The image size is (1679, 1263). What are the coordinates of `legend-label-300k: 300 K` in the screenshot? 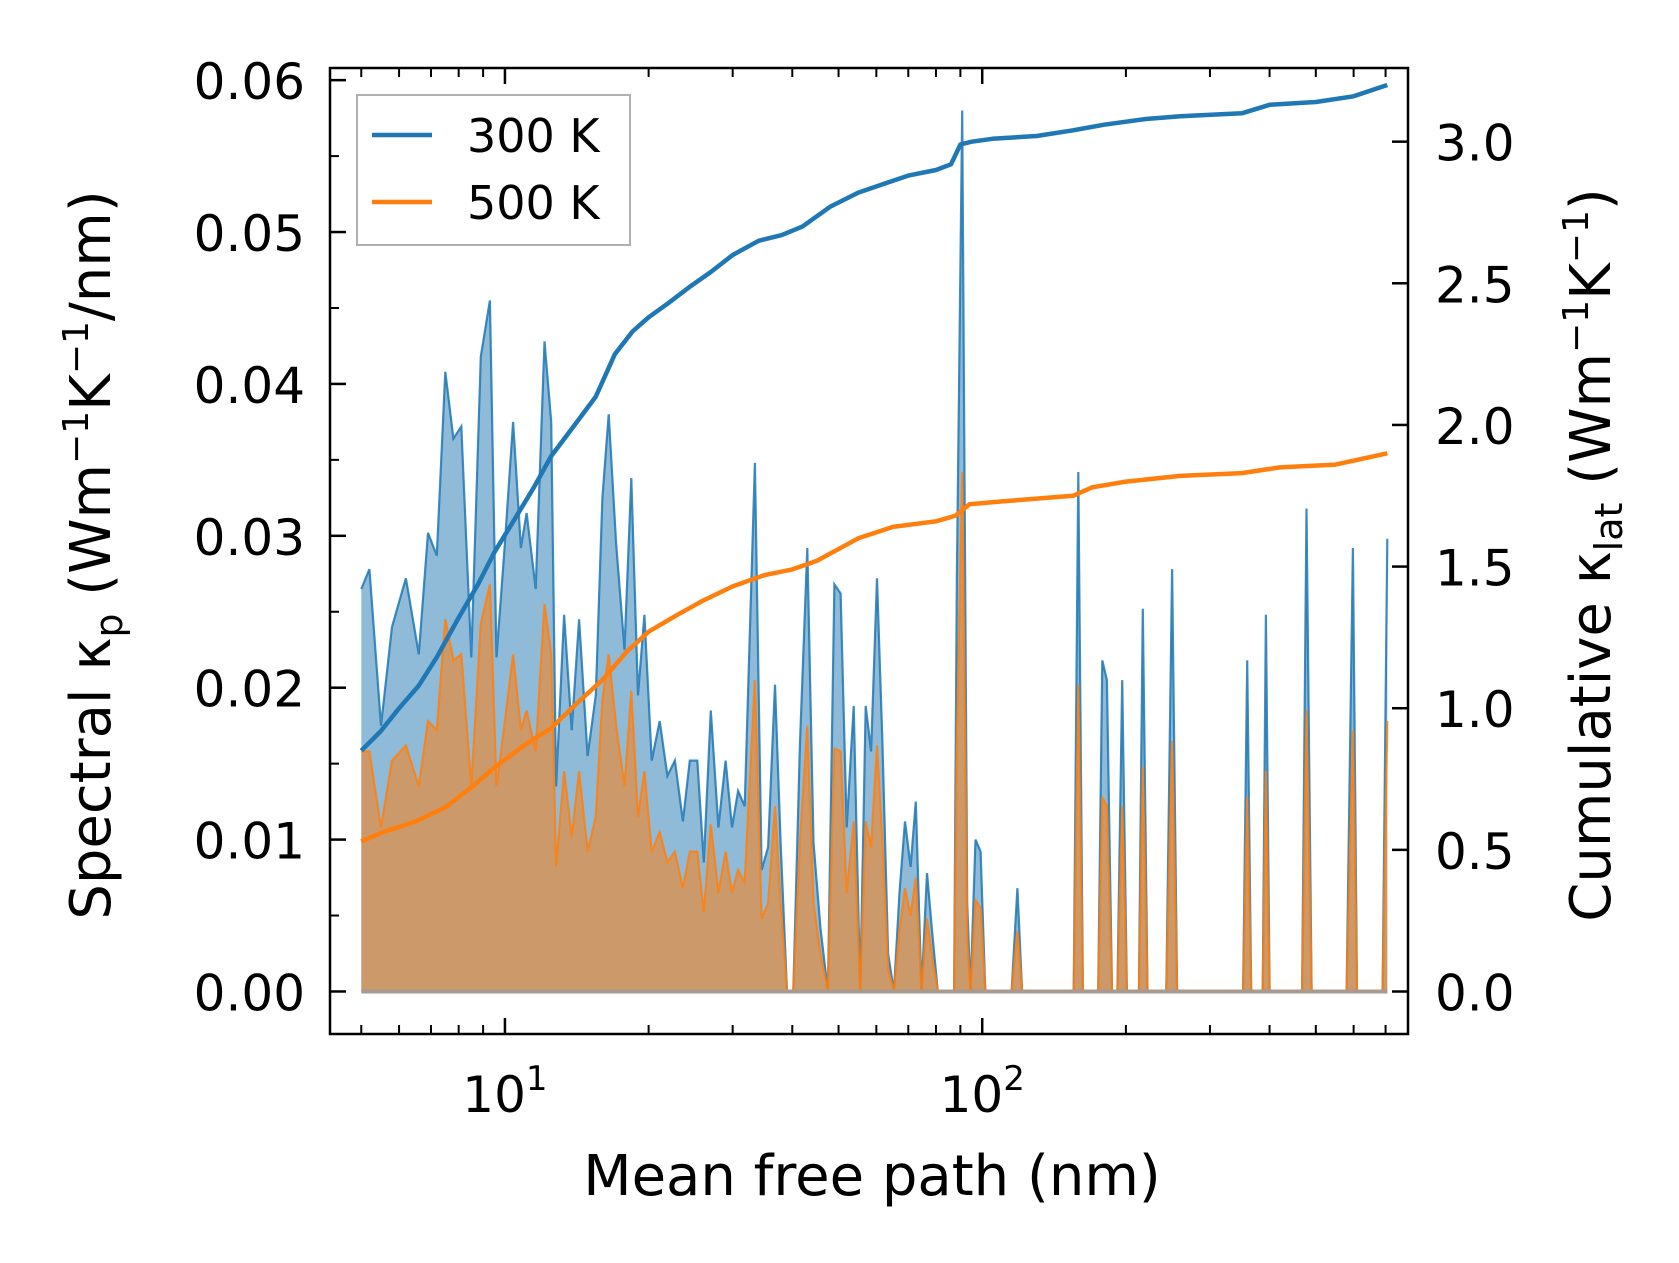 It's located at (534, 136).